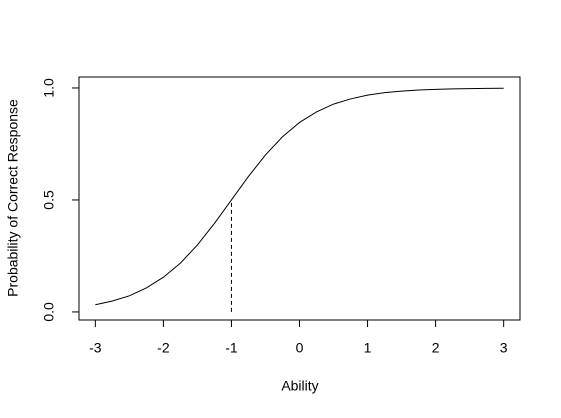 The height and width of the screenshot is (418, 561). What do you see at coordinates (436, 348) in the screenshot?
I see `x-tick-label: 2` at bounding box center [436, 348].